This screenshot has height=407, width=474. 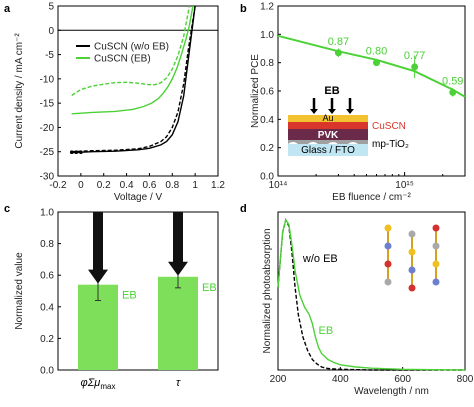 I want to click on panel-a-x-tick-label: 0.6, so click(x=149, y=185).